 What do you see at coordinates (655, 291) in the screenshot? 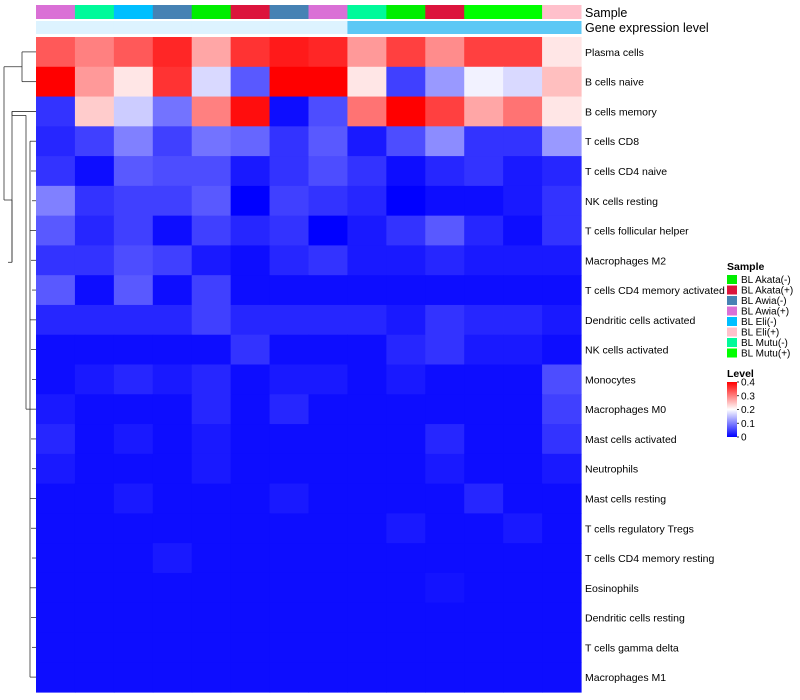
I see `row-label: T cells CD4 memory activated` at bounding box center [655, 291].